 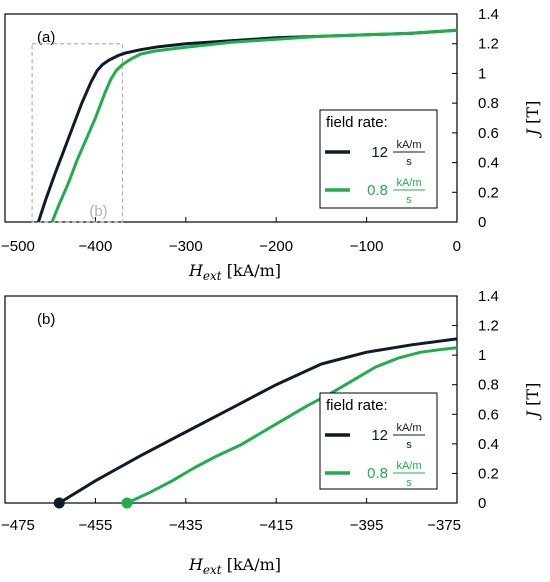 I want to click on x-tick-label: −100, so click(x=367, y=246).